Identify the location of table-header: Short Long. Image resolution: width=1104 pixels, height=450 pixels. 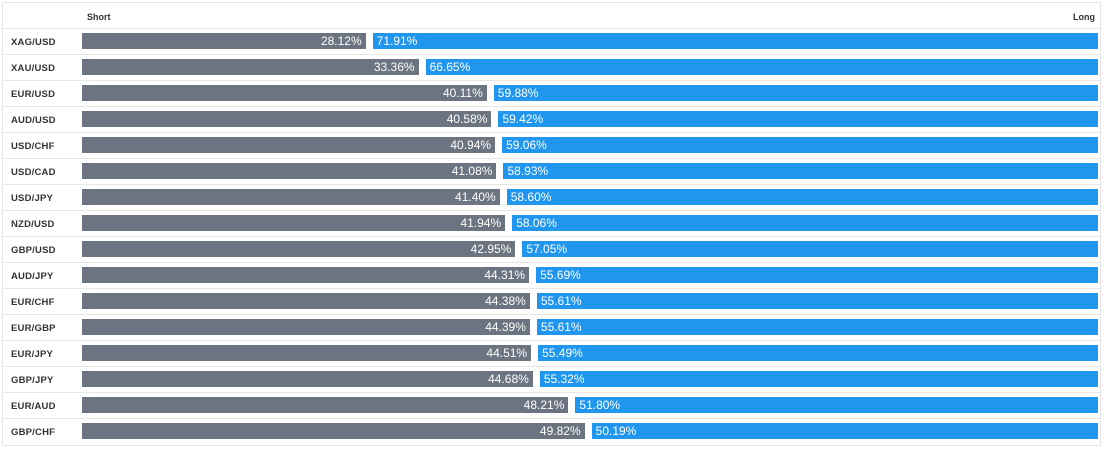
(551, 16).